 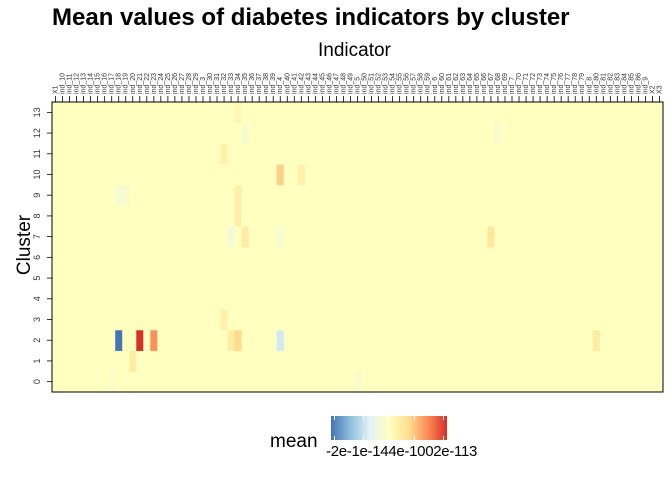 What do you see at coordinates (189, 83) in the screenshot?
I see `x-tick-label: ind_28` at bounding box center [189, 83].